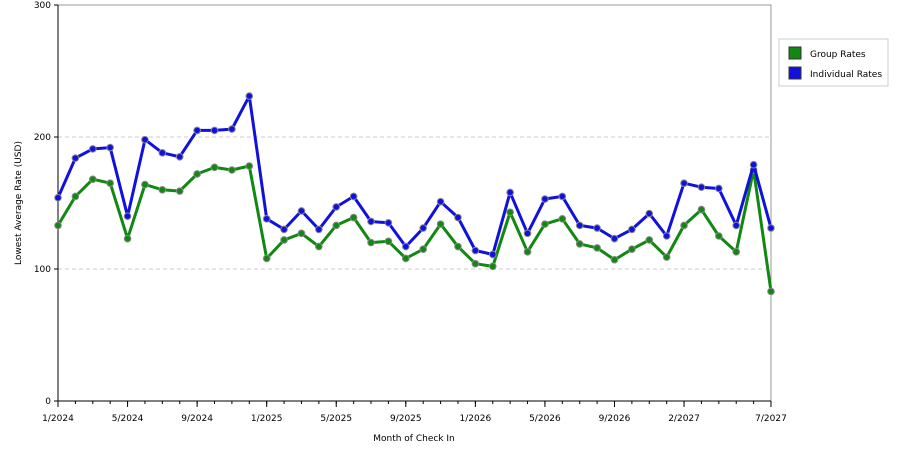 The width and height of the screenshot is (900, 450). What do you see at coordinates (833, 62) in the screenshot?
I see `legend: Group Rates Individual Rates` at bounding box center [833, 62].